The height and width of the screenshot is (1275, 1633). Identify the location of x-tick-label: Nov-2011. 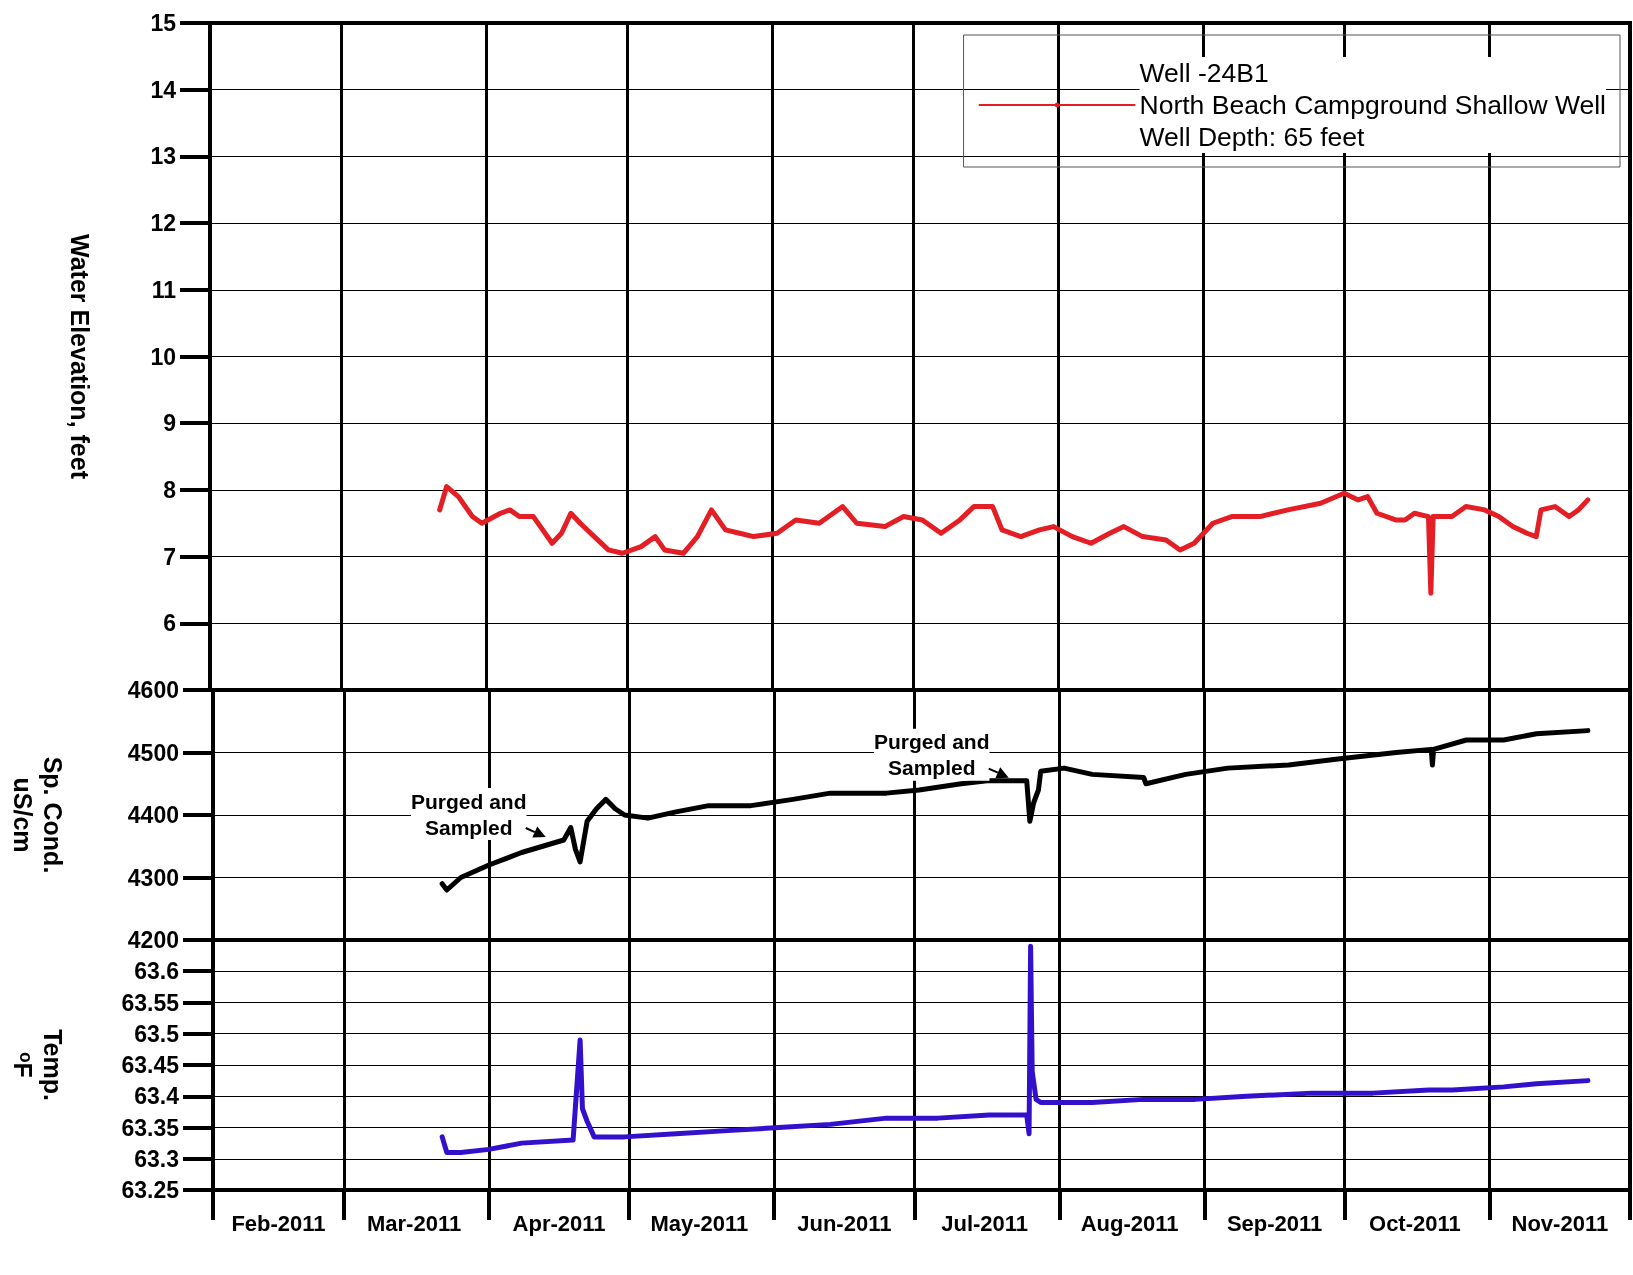
(1560, 1223).